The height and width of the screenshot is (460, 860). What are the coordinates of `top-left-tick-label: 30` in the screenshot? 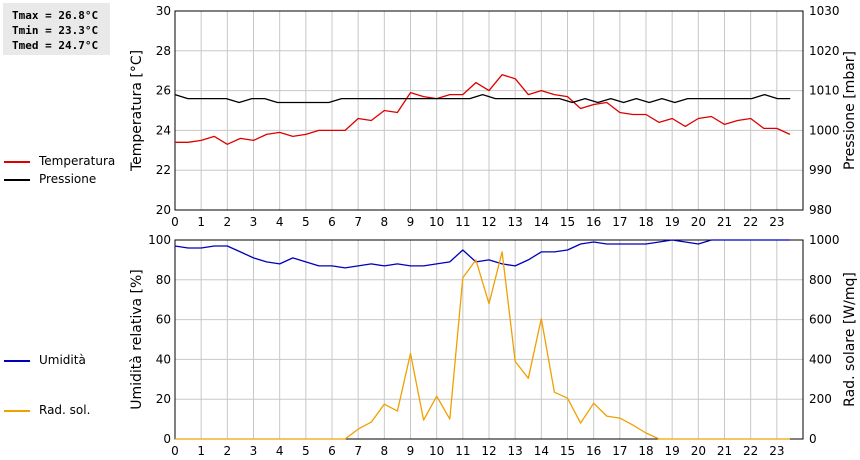 It's located at (163, 11).